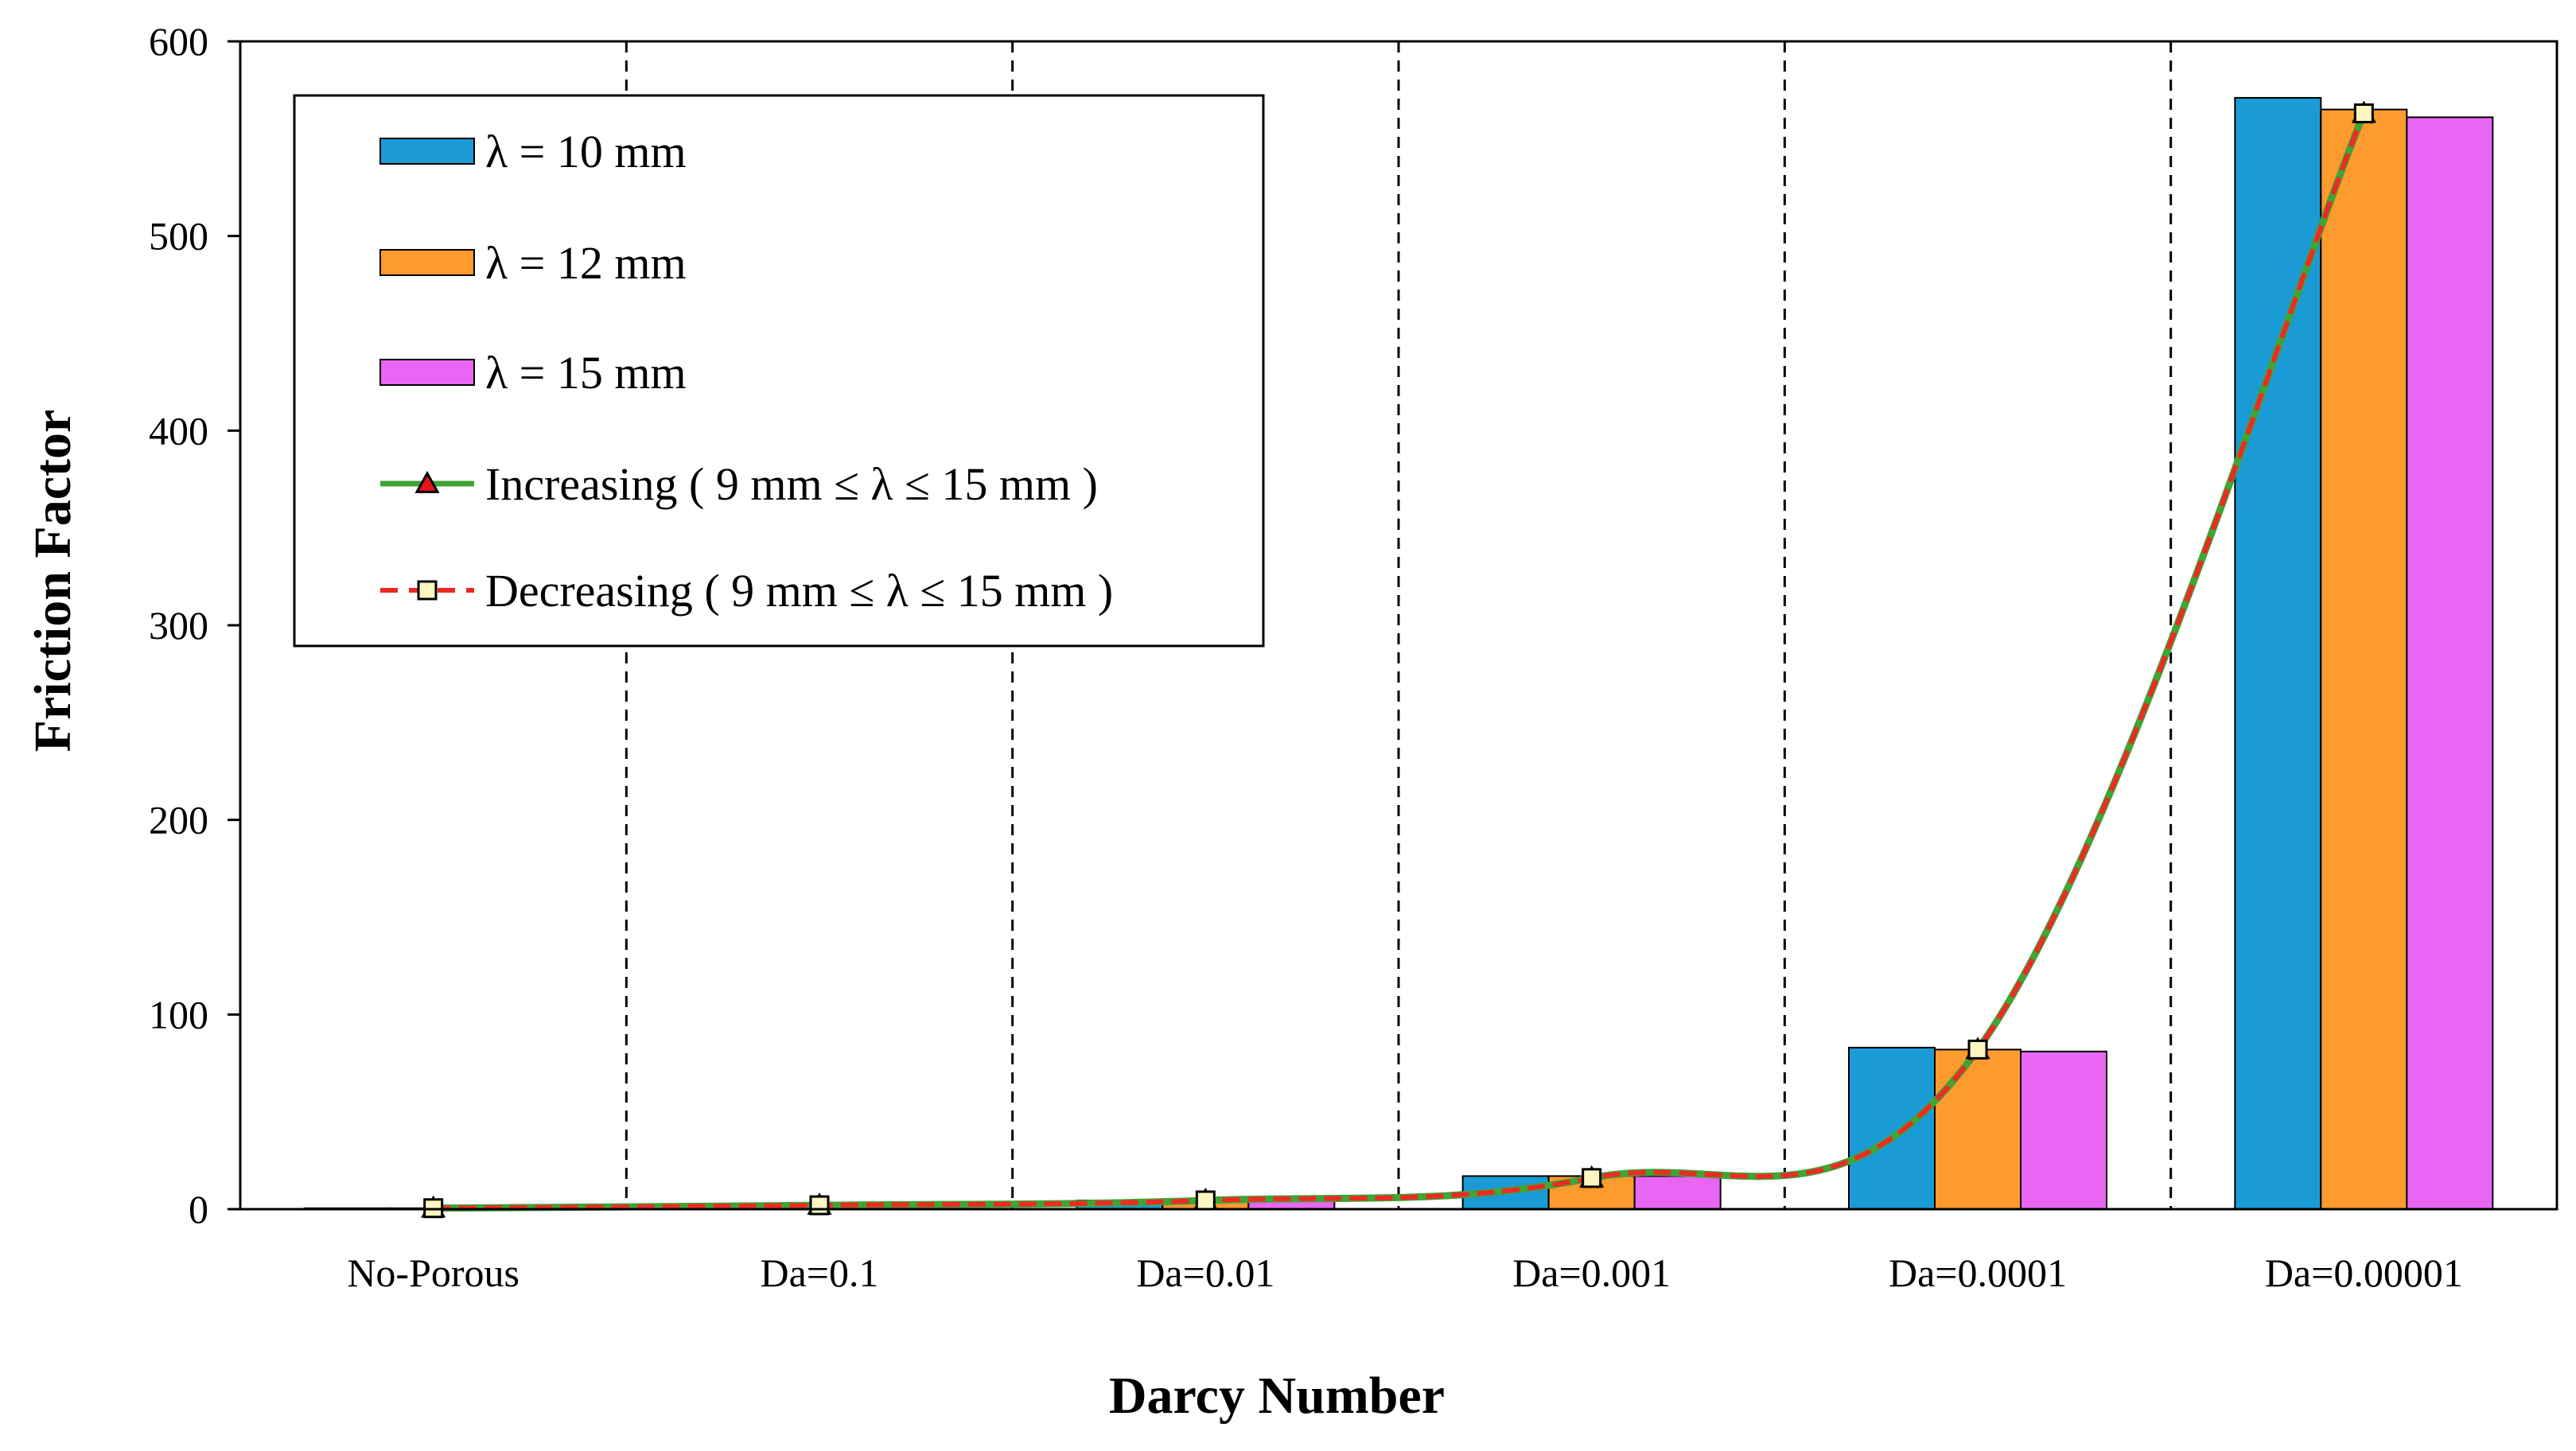  I want to click on legend-label: λ = 10 mm, so click(586, 151).